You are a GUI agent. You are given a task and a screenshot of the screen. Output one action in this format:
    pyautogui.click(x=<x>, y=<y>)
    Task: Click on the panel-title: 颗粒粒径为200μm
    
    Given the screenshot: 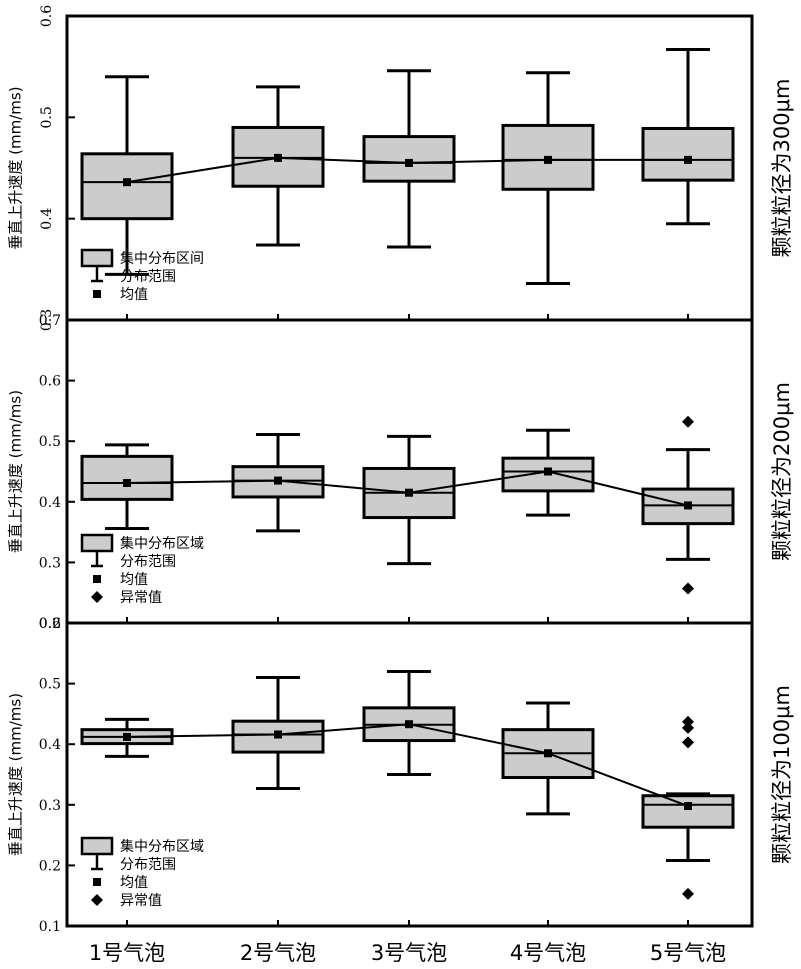 What is the action you would take?
    pyautogui.click(x=782, y=471)
    